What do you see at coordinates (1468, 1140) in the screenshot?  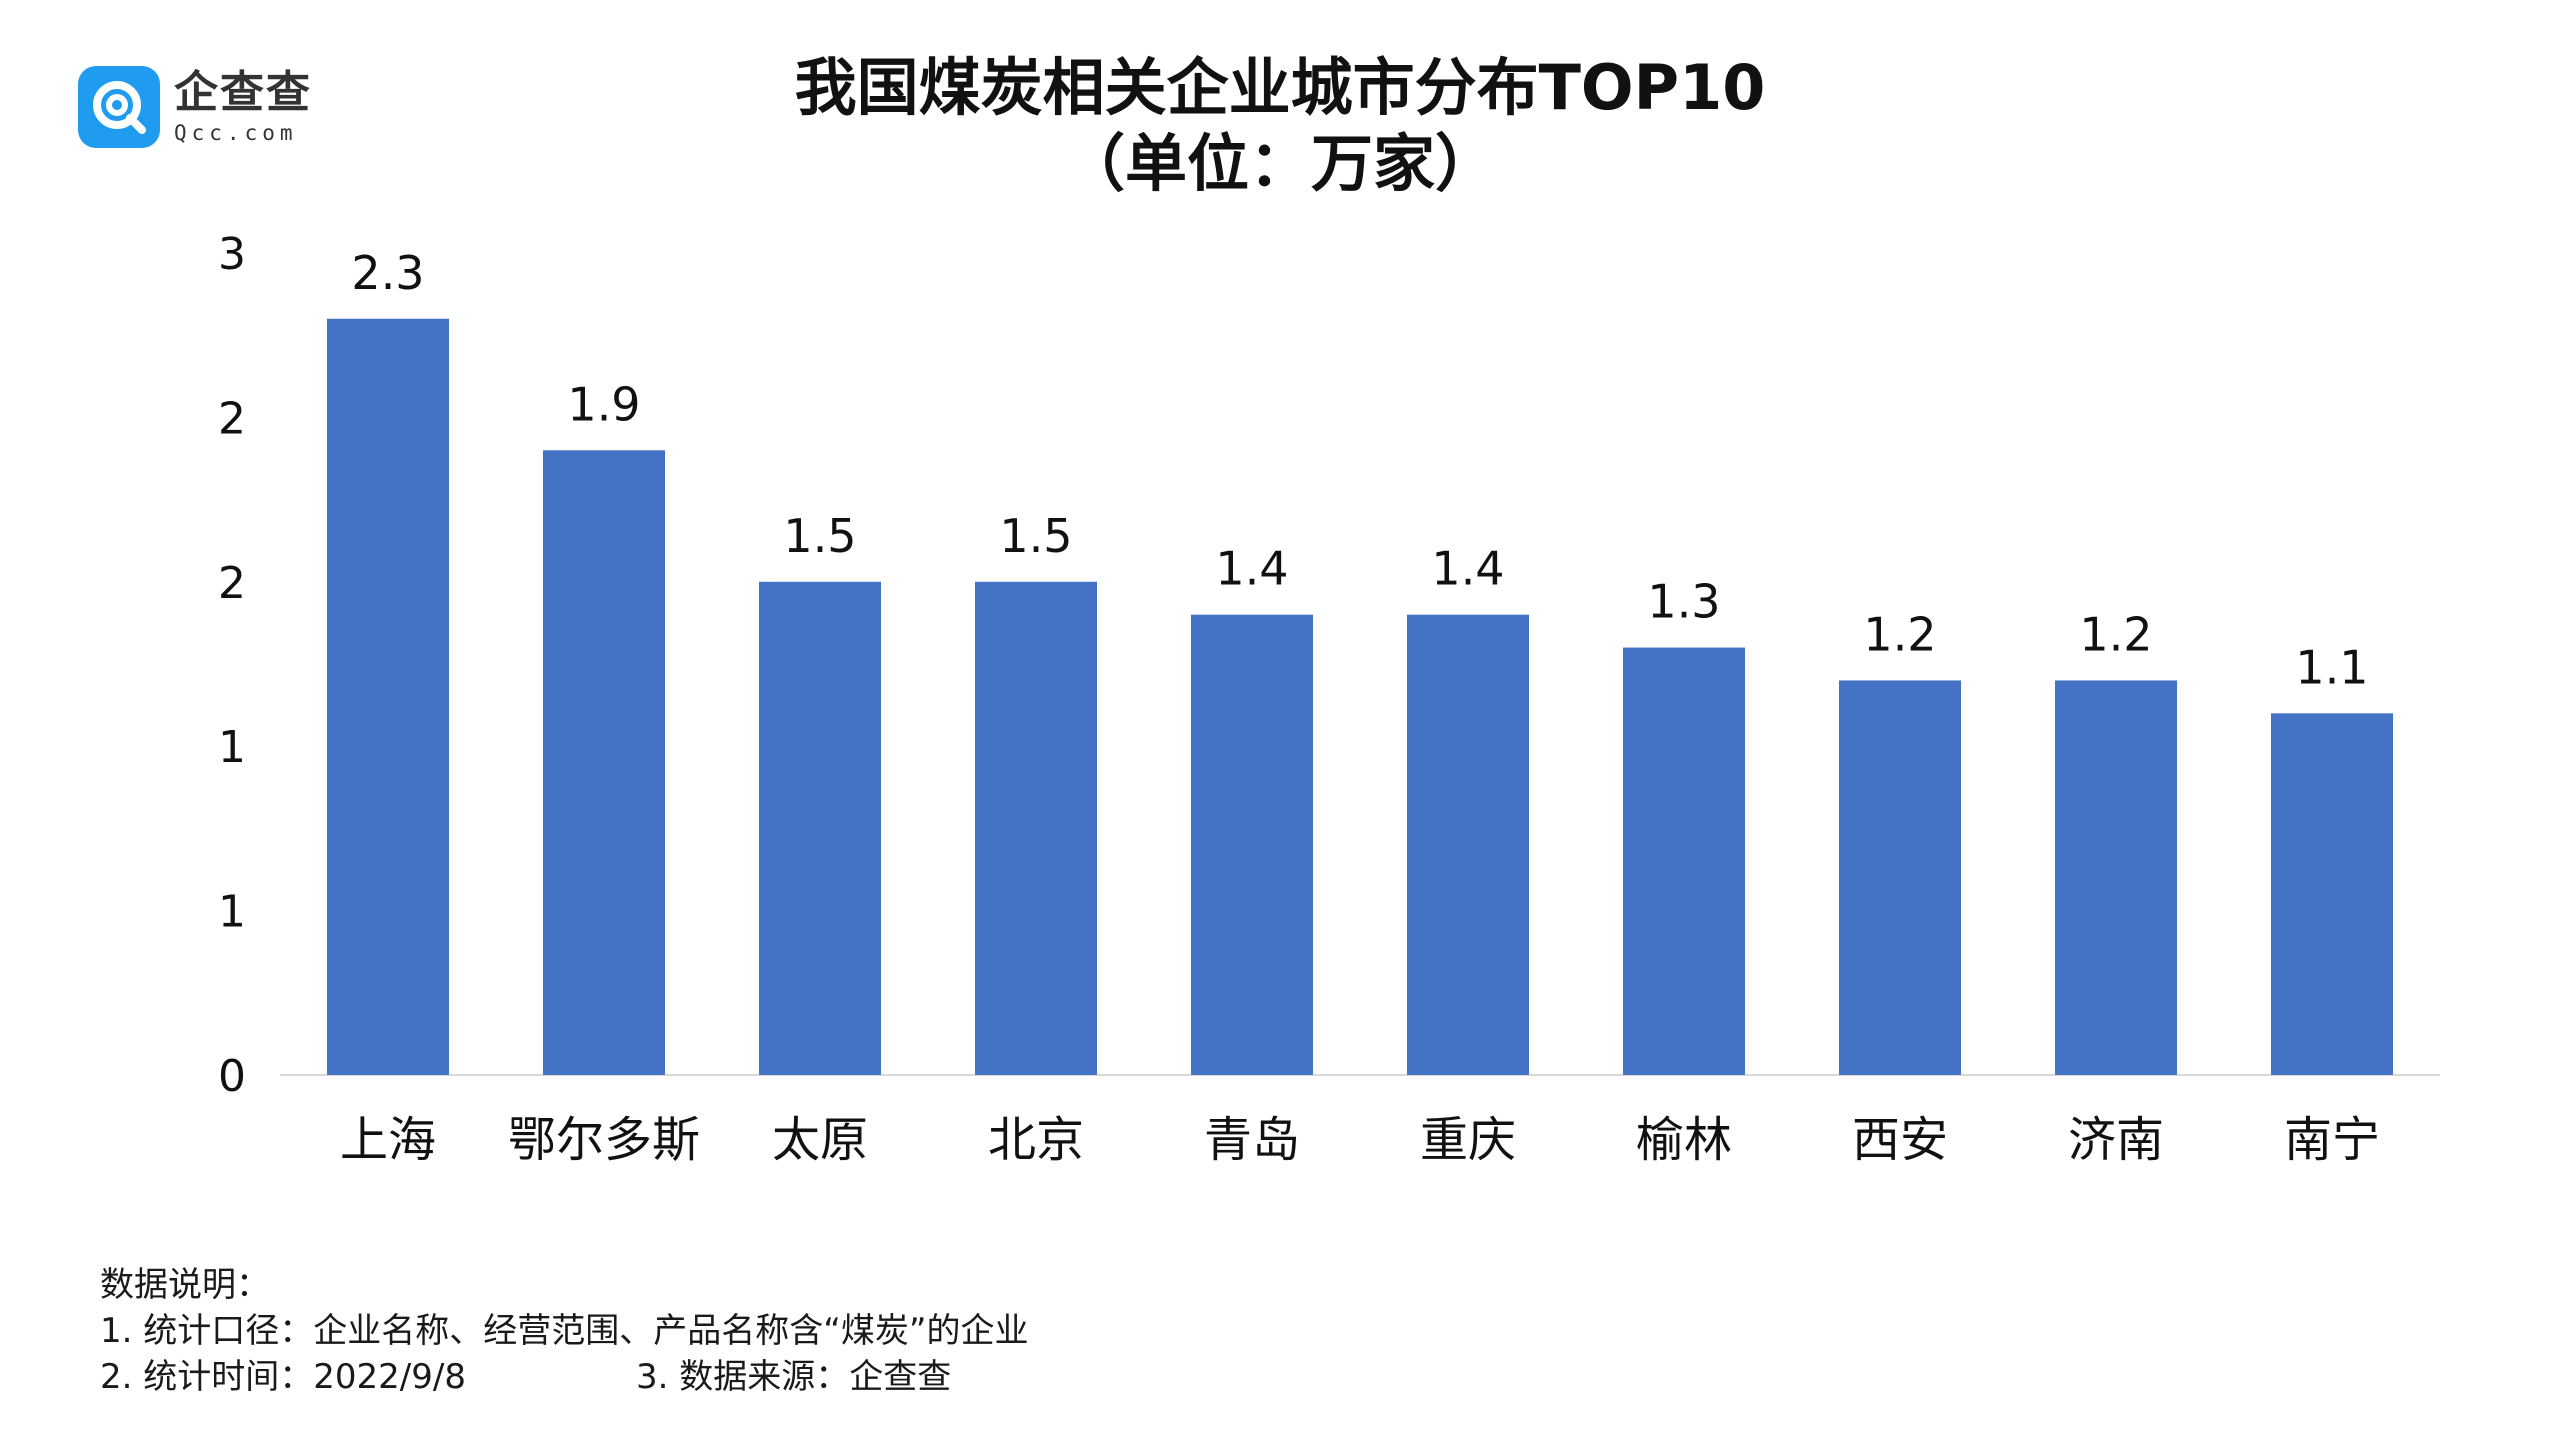 I see `x-tick-label: 重庆` at bounding box center [1468, 1140].